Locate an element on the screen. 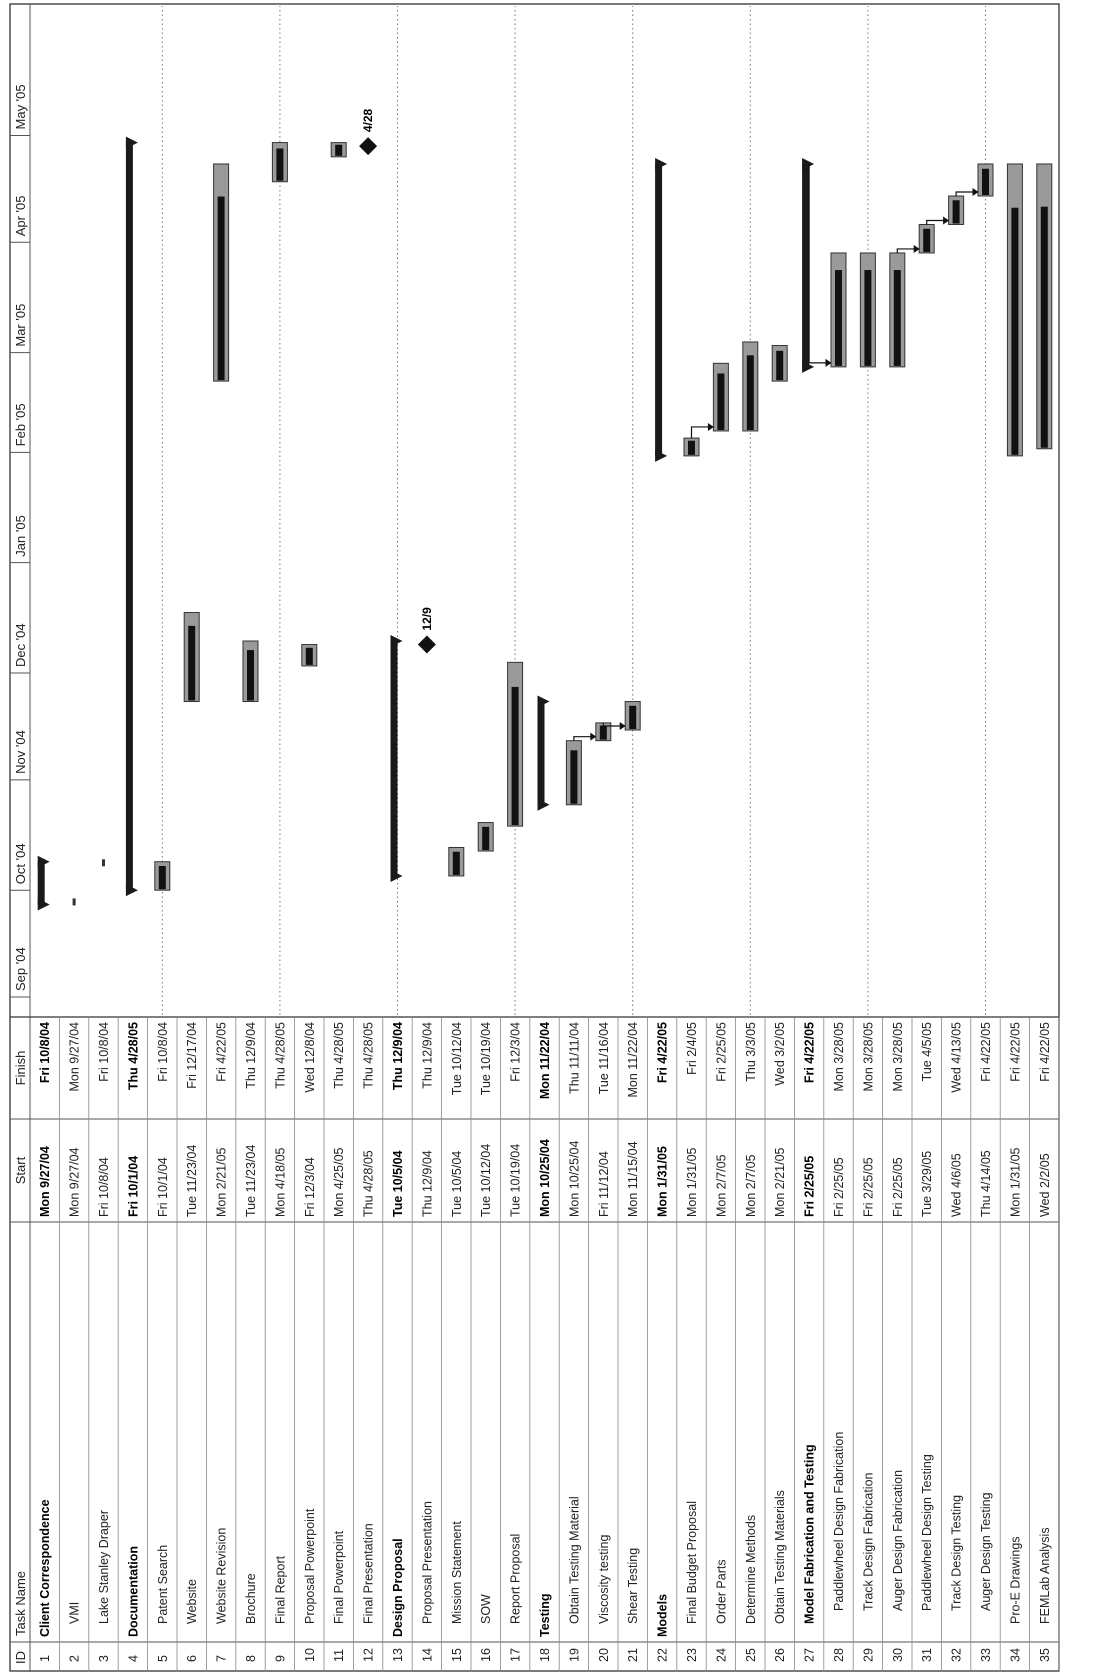 The width and height of the screenshot is (1106, 1677). task-id-cell: 1 is located at coordinates (45, 1658).